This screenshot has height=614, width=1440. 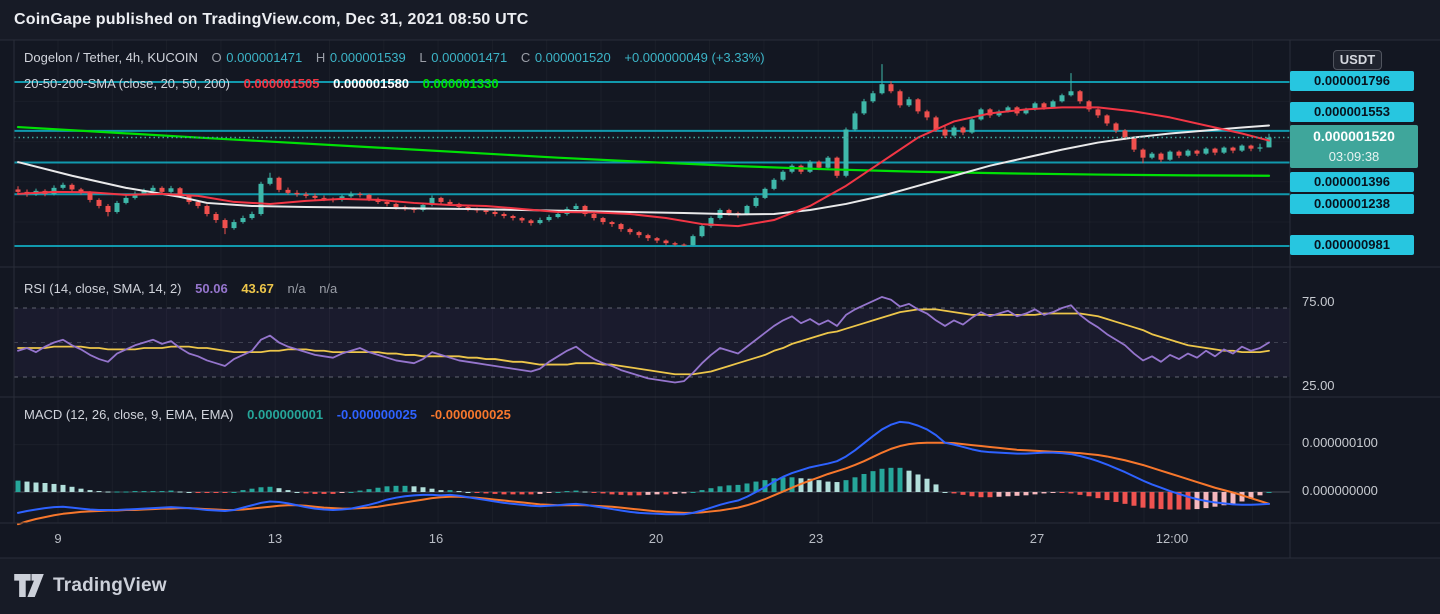 I want to click on time-label-9: 9, so click(x=58, y=538).